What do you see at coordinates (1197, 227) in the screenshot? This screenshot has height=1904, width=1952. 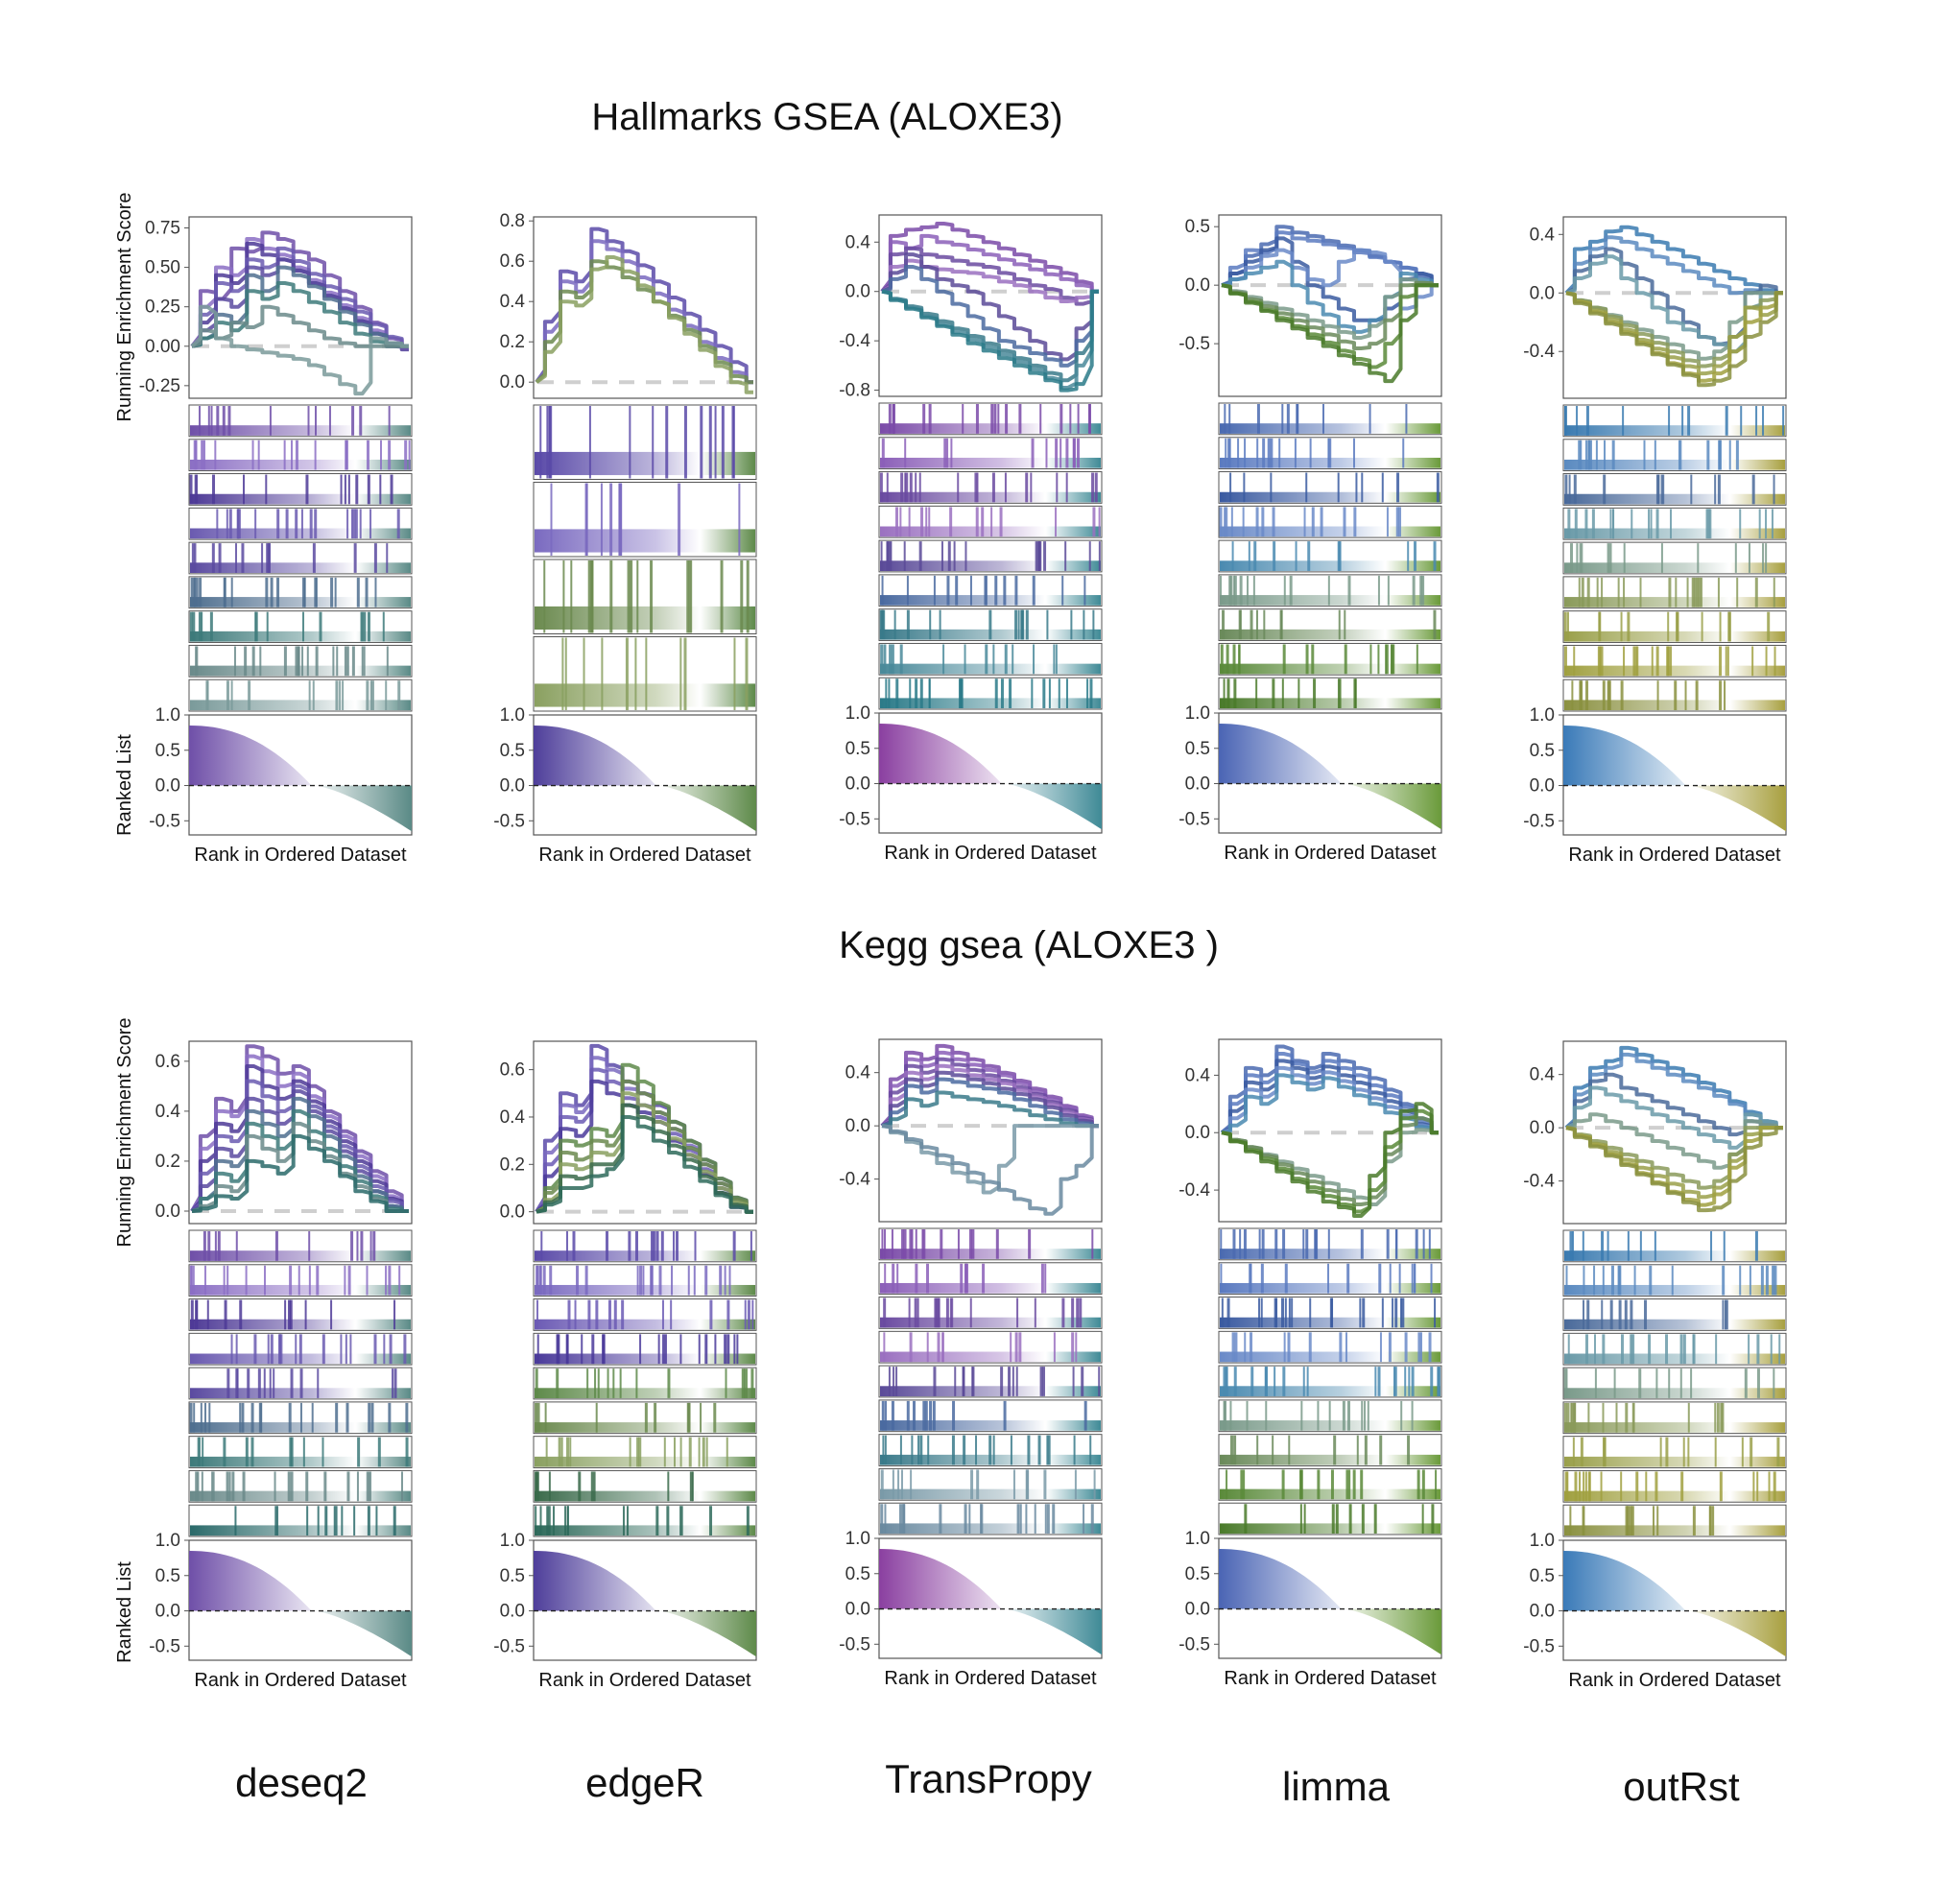 I see `y-tick-label: 0.5` at bounding box center [1197, 227].